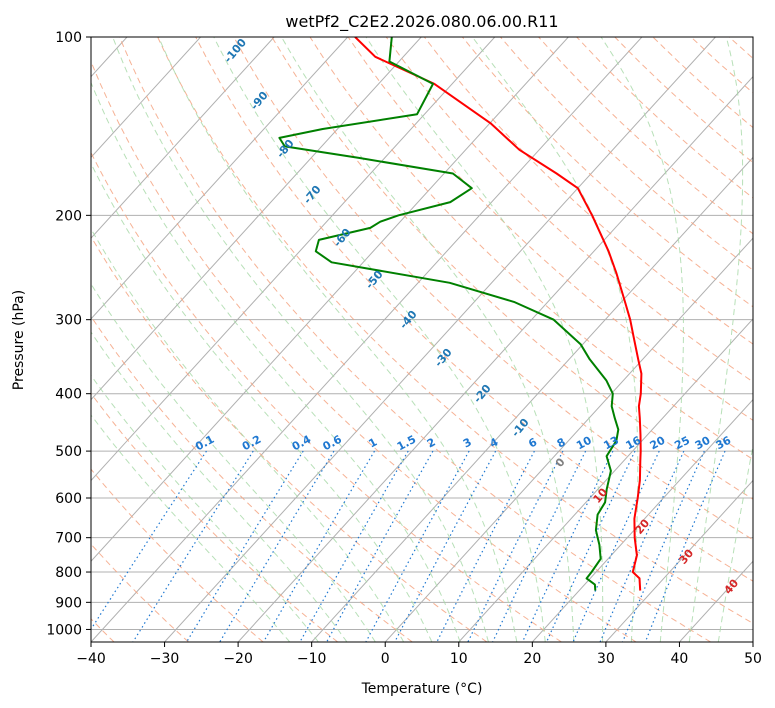 The width and height of the screenshot is (775, 708). I want to click on x-tick-label: −20, so click(238, 659).